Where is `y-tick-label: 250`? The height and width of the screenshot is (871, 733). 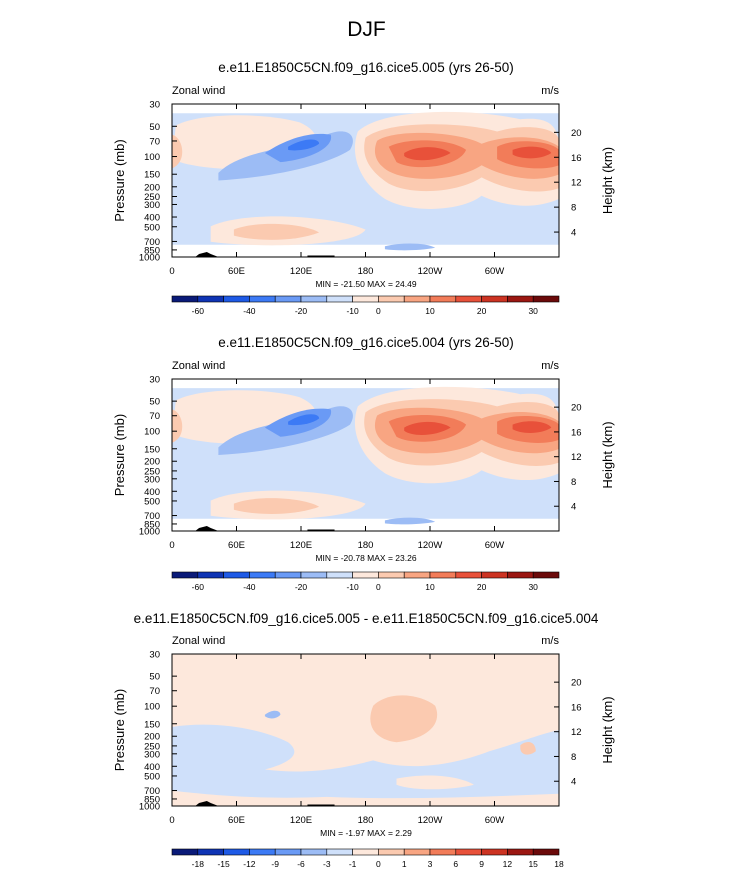
y-tick-label: 250 is located at coordinates (152, 197).